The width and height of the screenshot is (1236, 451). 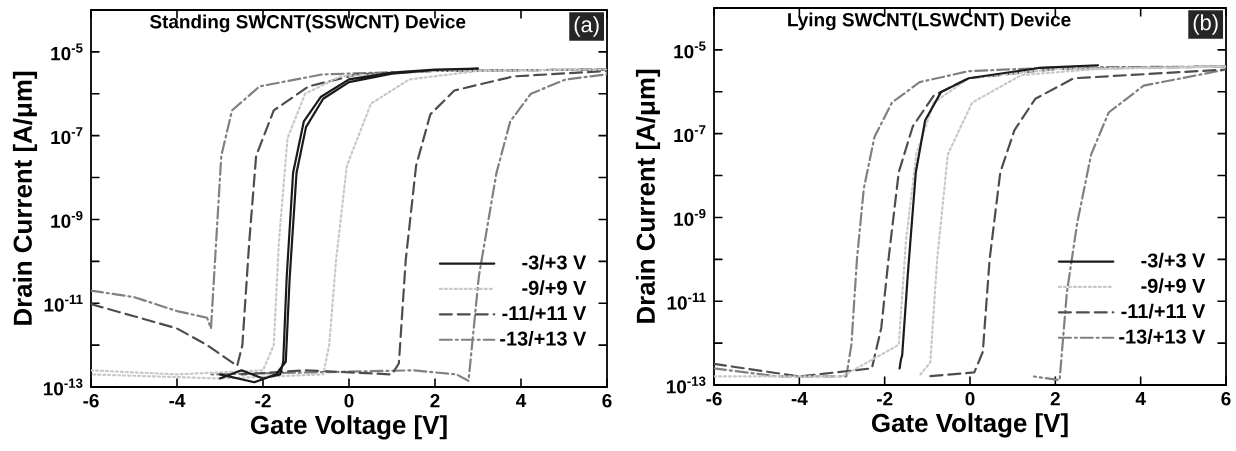 I want to click on annotation: (a), so click(x=586, y=26).